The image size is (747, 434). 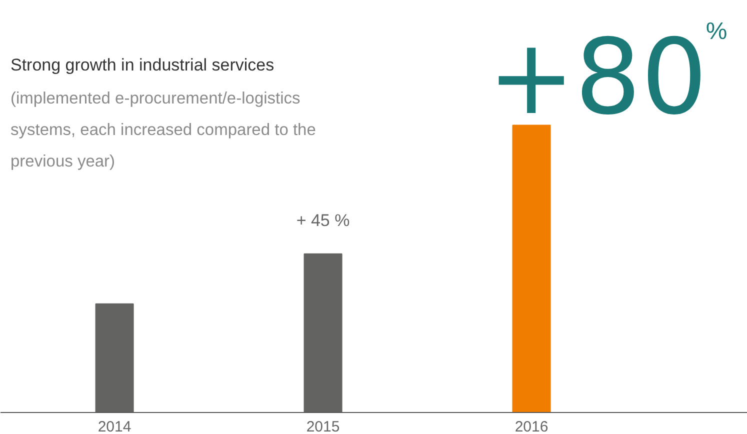 I want to click on chart-subtitle: (implemented e-procurement/e-logistics systems, each increased compared to the previous year), so click(x=163, y=130).